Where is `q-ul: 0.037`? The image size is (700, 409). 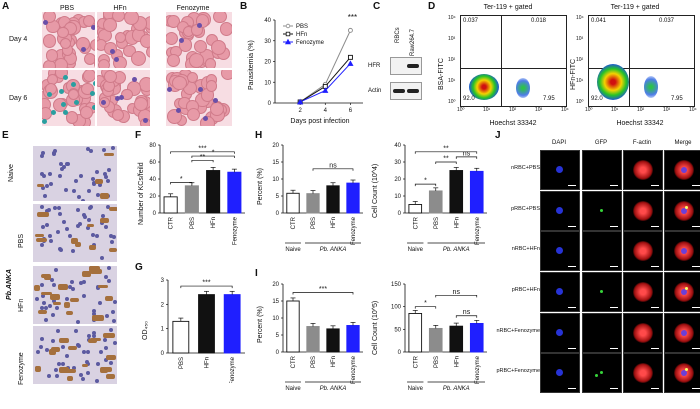
q-ul: 0.037 is located at coordinates (471, 21).